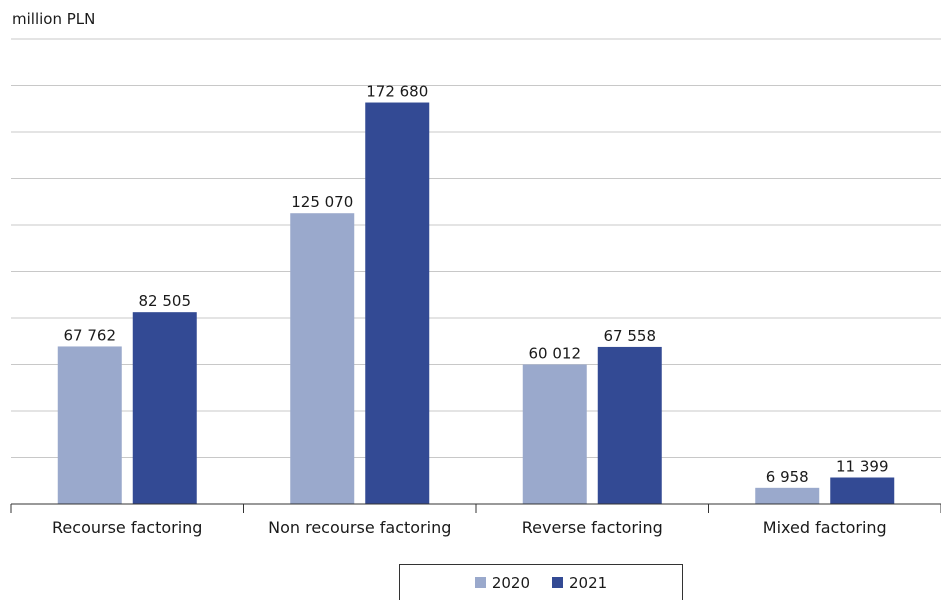  Describe the element at coordinates (592, 527) in the screenshot. I see `category-label-2: Reverse factoring` at that location.